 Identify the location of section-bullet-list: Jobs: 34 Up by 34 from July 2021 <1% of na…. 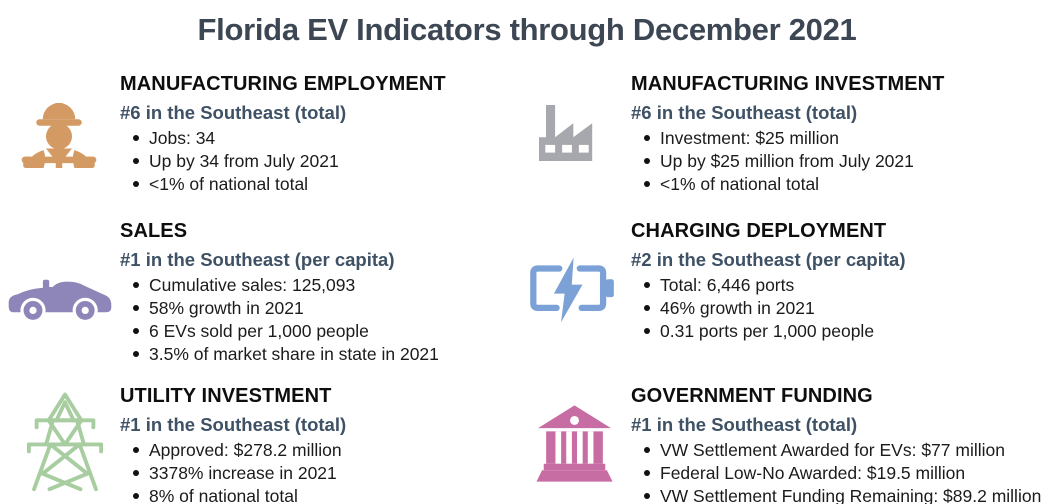
(320, 161).